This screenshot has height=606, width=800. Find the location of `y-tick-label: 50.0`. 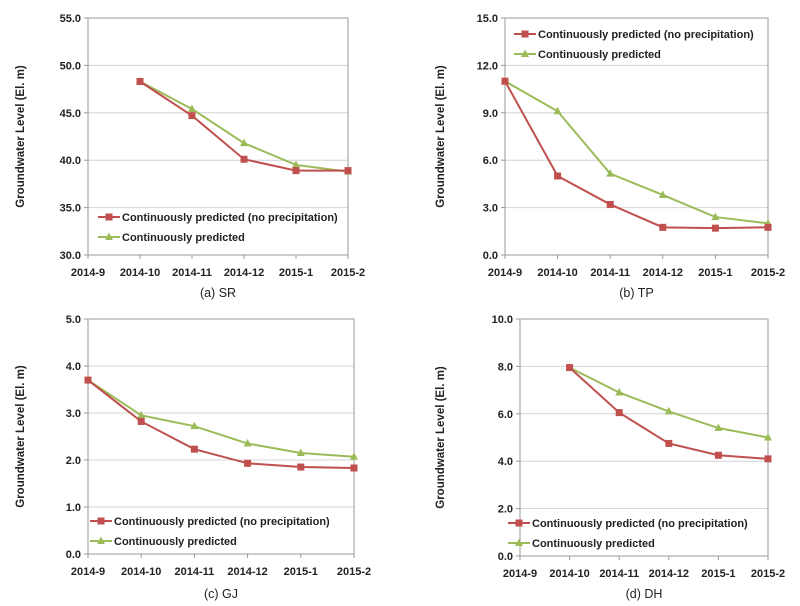

y-tick-label: 50.0 is located at coordinates (70, 66).